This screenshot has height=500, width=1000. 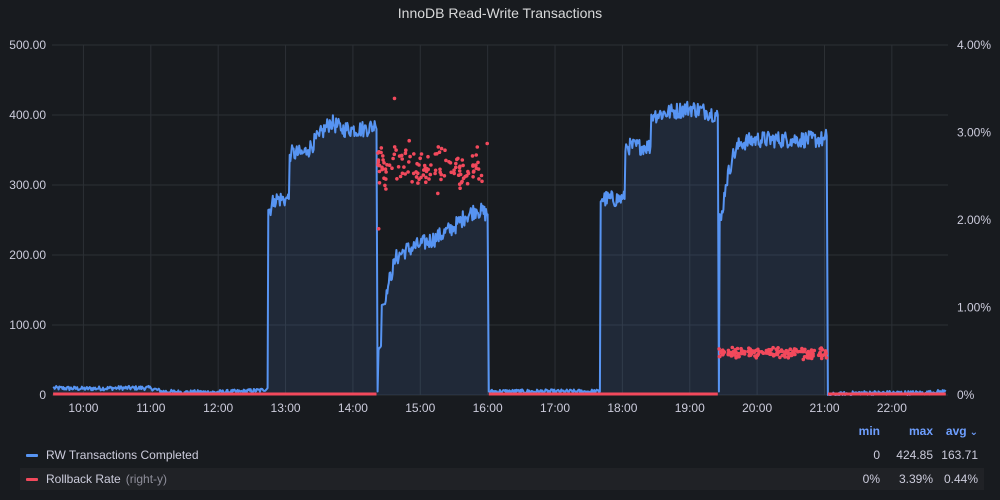 I want to click on legend-axis-hint: (right-y), so click(x=146, y=479).